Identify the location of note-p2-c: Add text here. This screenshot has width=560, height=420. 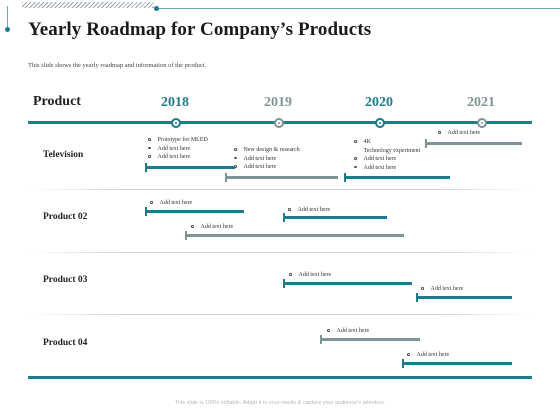
(212, 227).